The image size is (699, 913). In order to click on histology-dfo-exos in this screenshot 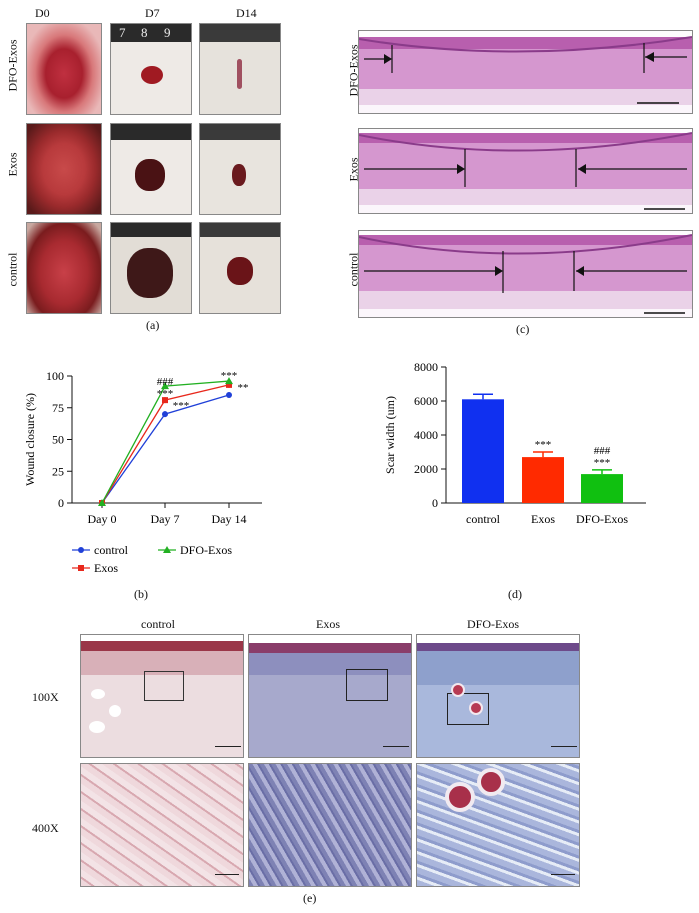, I will do `click(525, 72)`.